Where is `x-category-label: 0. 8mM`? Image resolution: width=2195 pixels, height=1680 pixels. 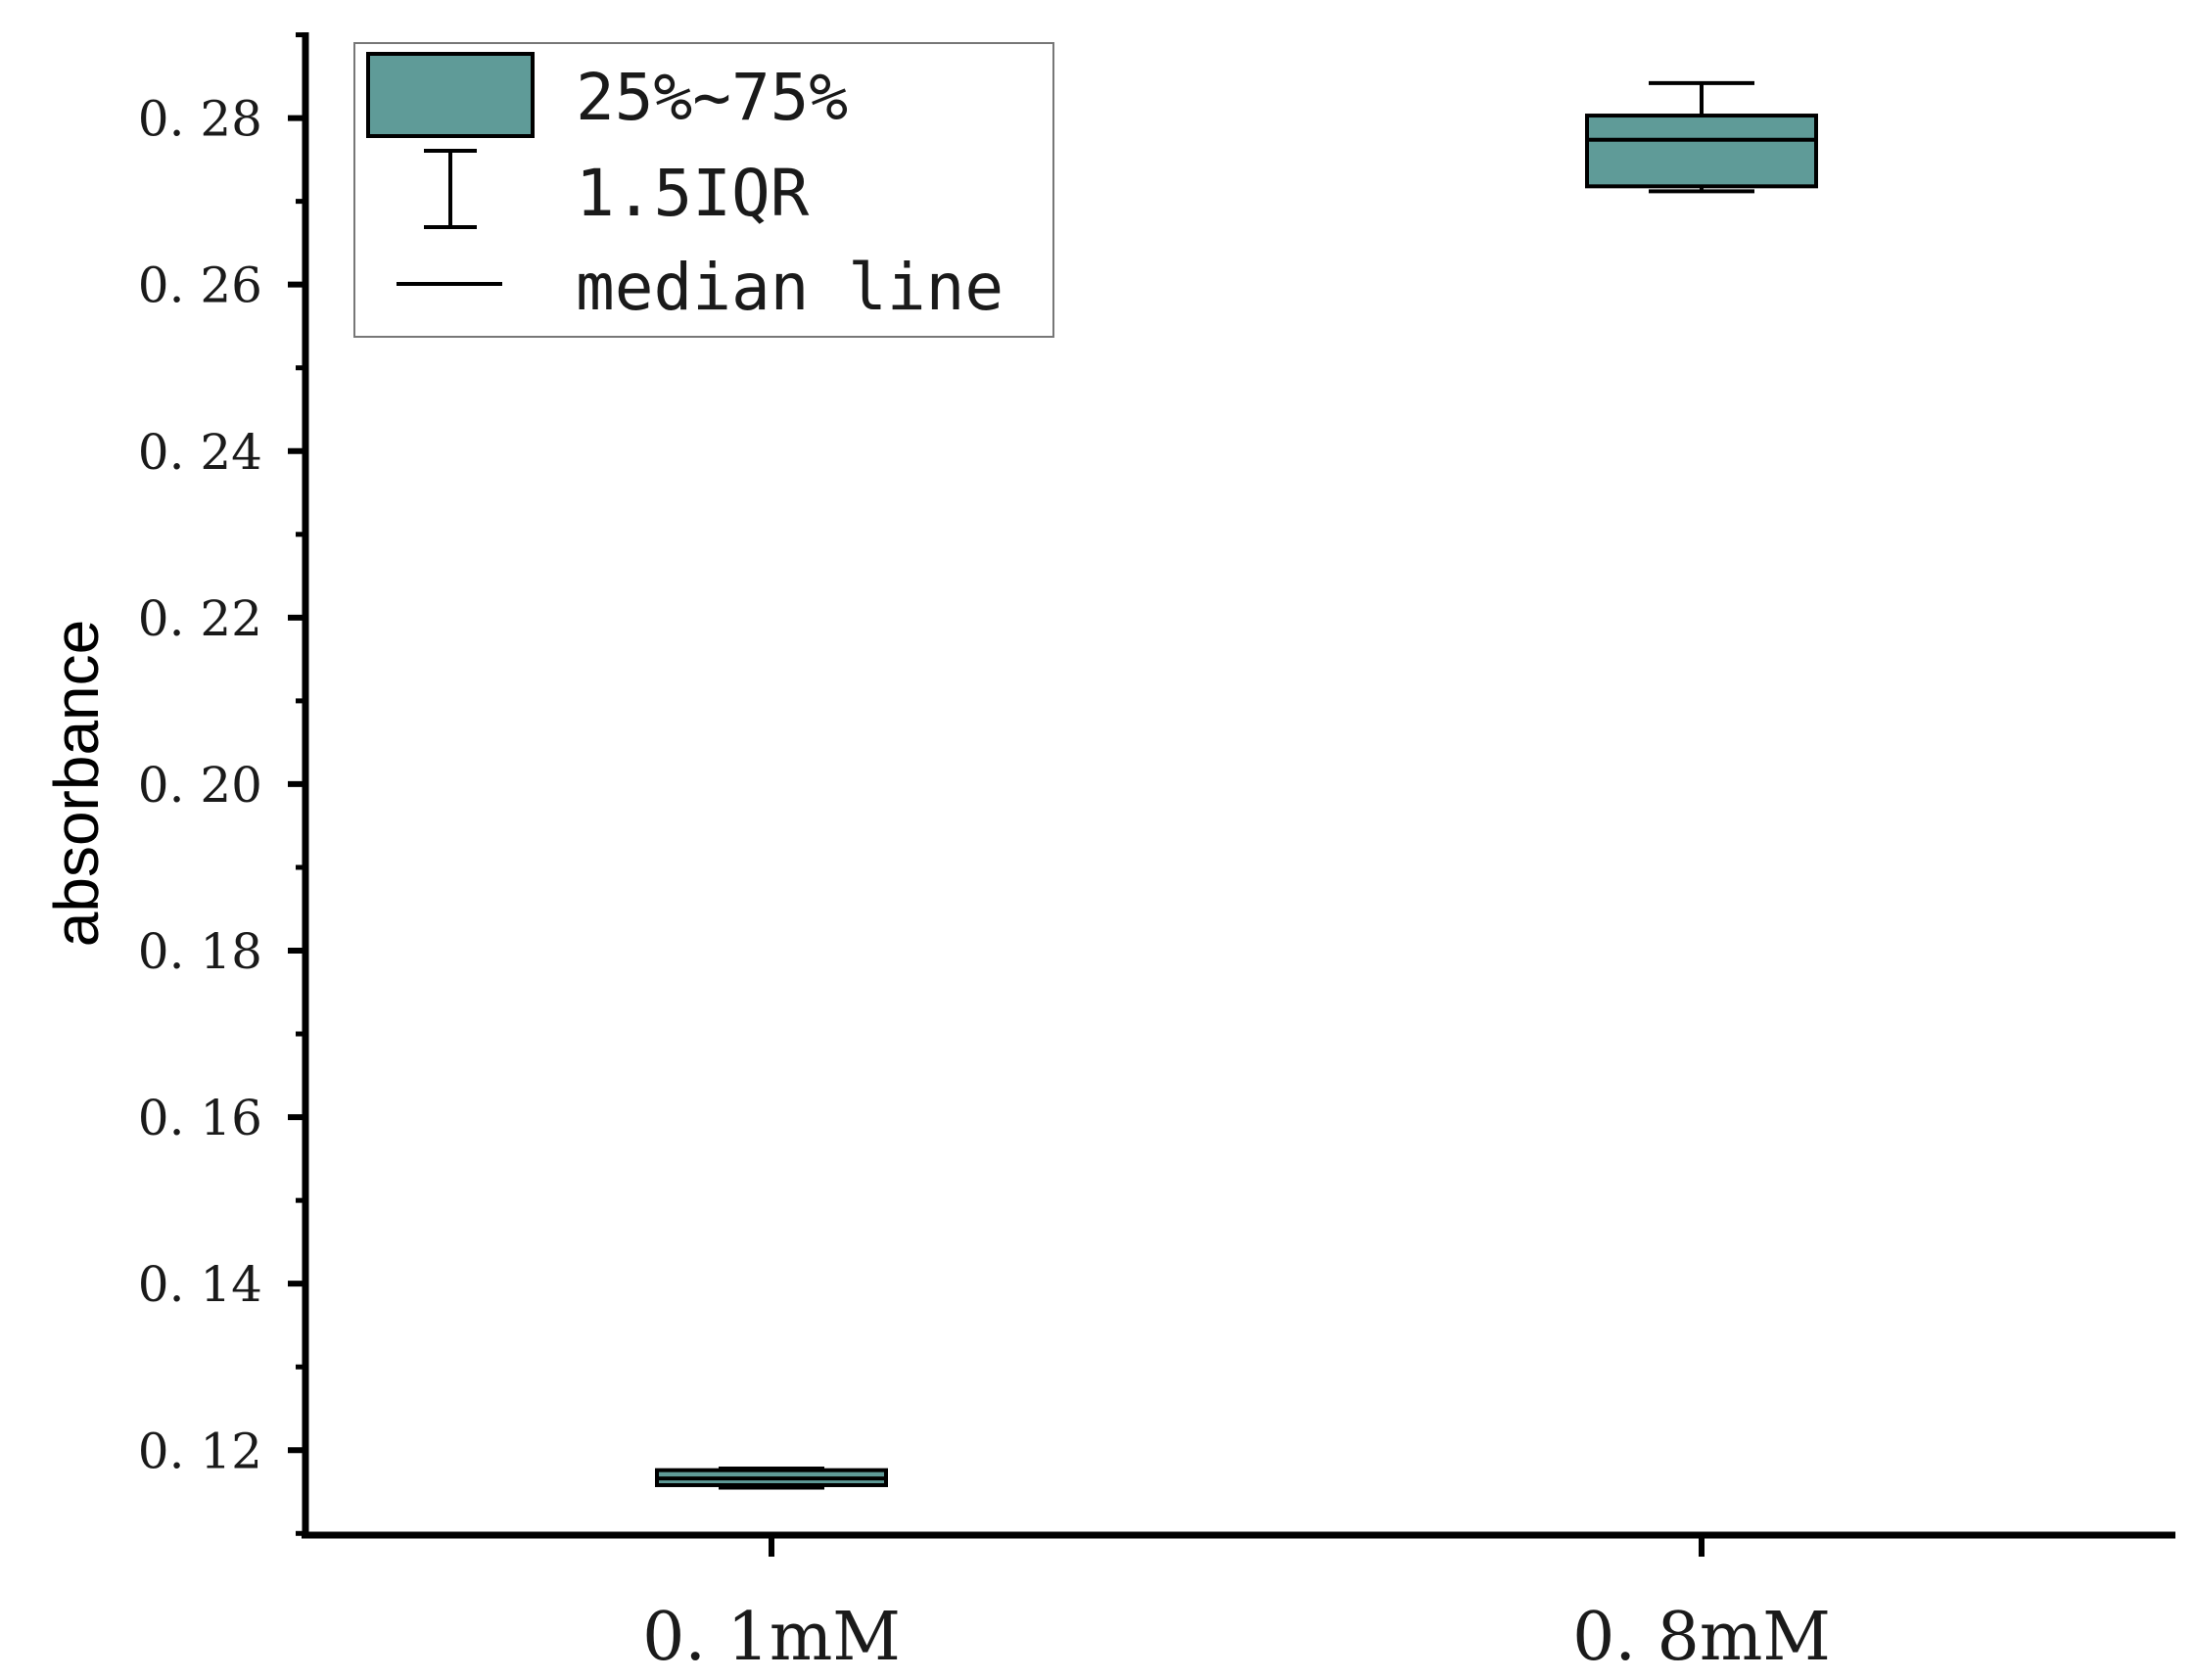 x-category-label: 0. 8mM is located at coordinates (1701, 1637).